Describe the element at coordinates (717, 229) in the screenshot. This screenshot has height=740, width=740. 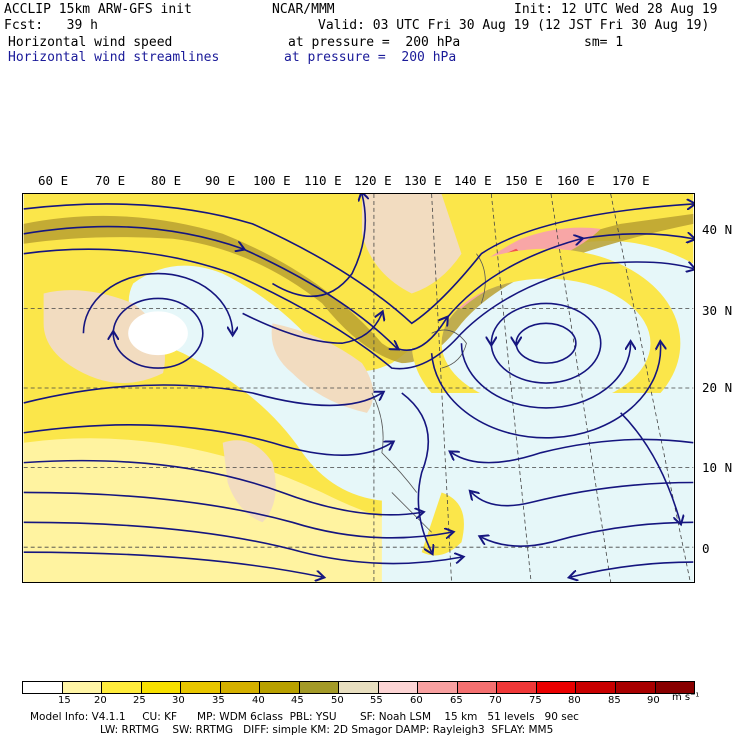
I see `lat-label: 40 N` at that location.